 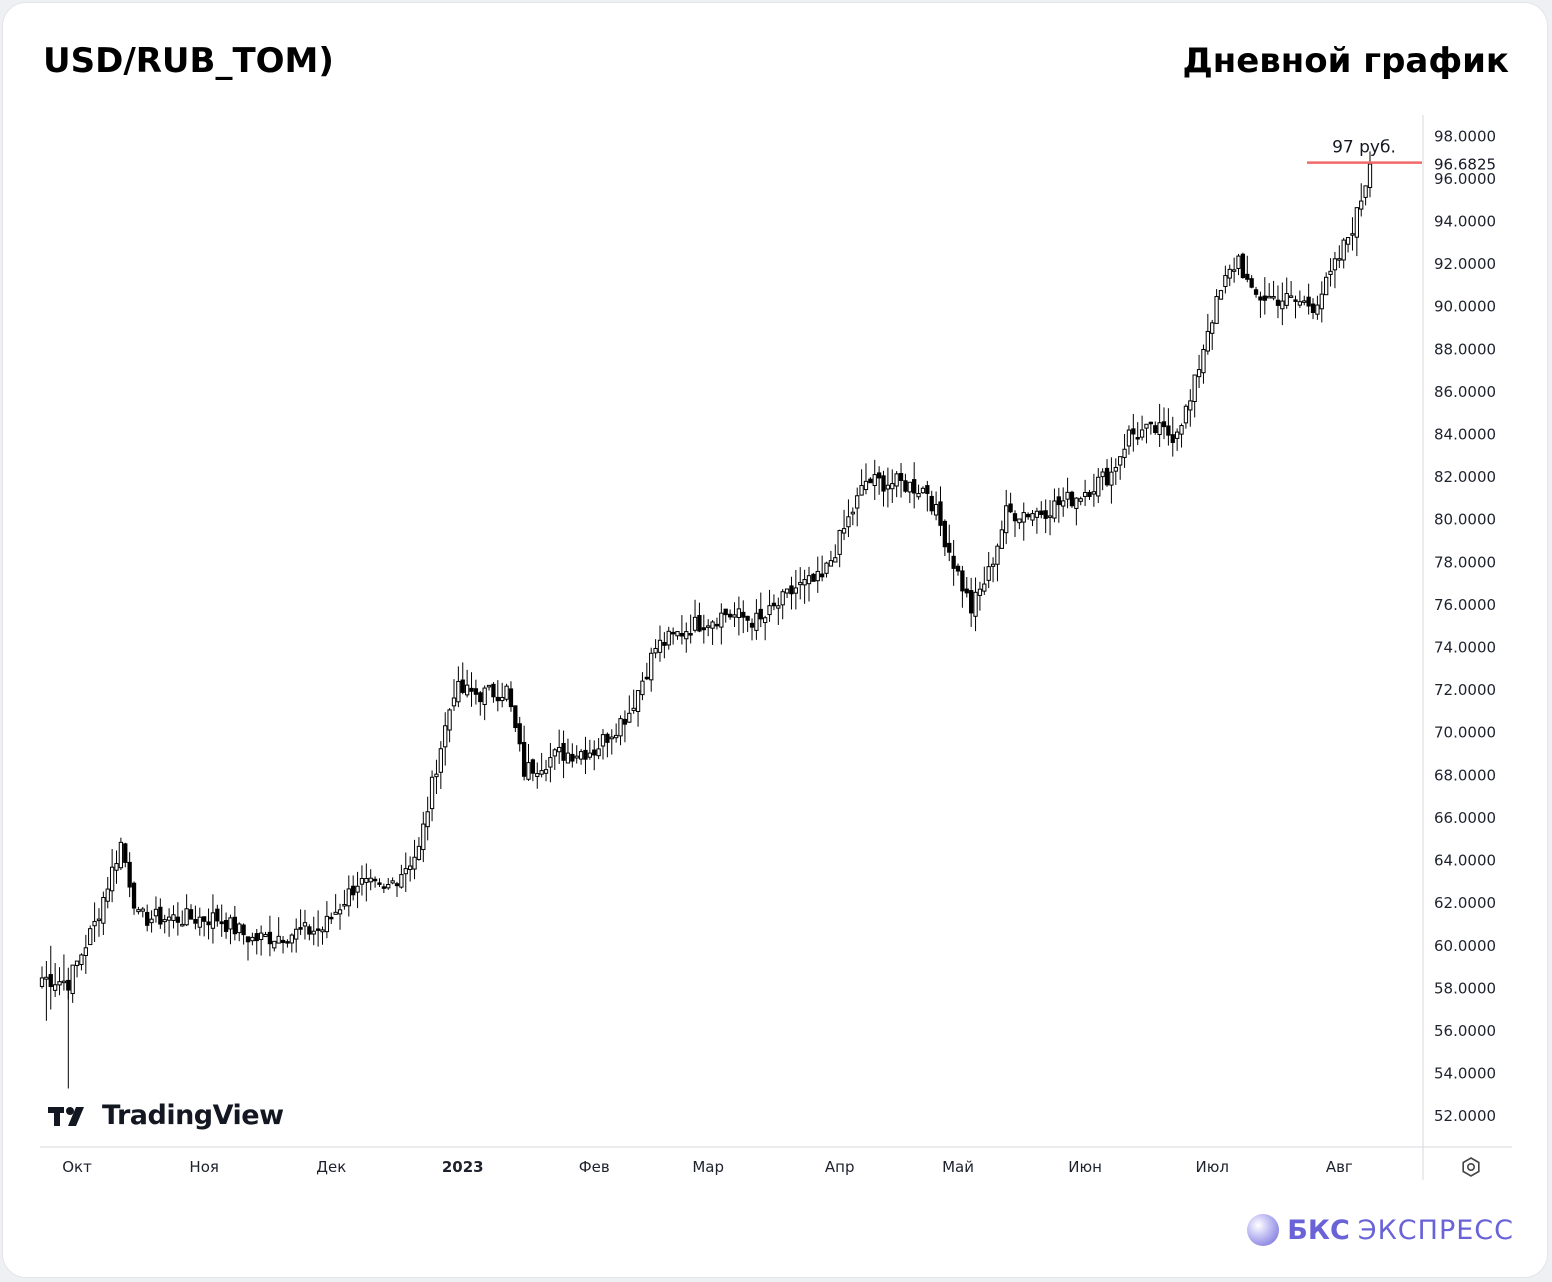 What do you see at coordinates (1465, 136) in the screenshot?
I see `y-tick-label: 98.0000` at bounding box center [1465, 136].